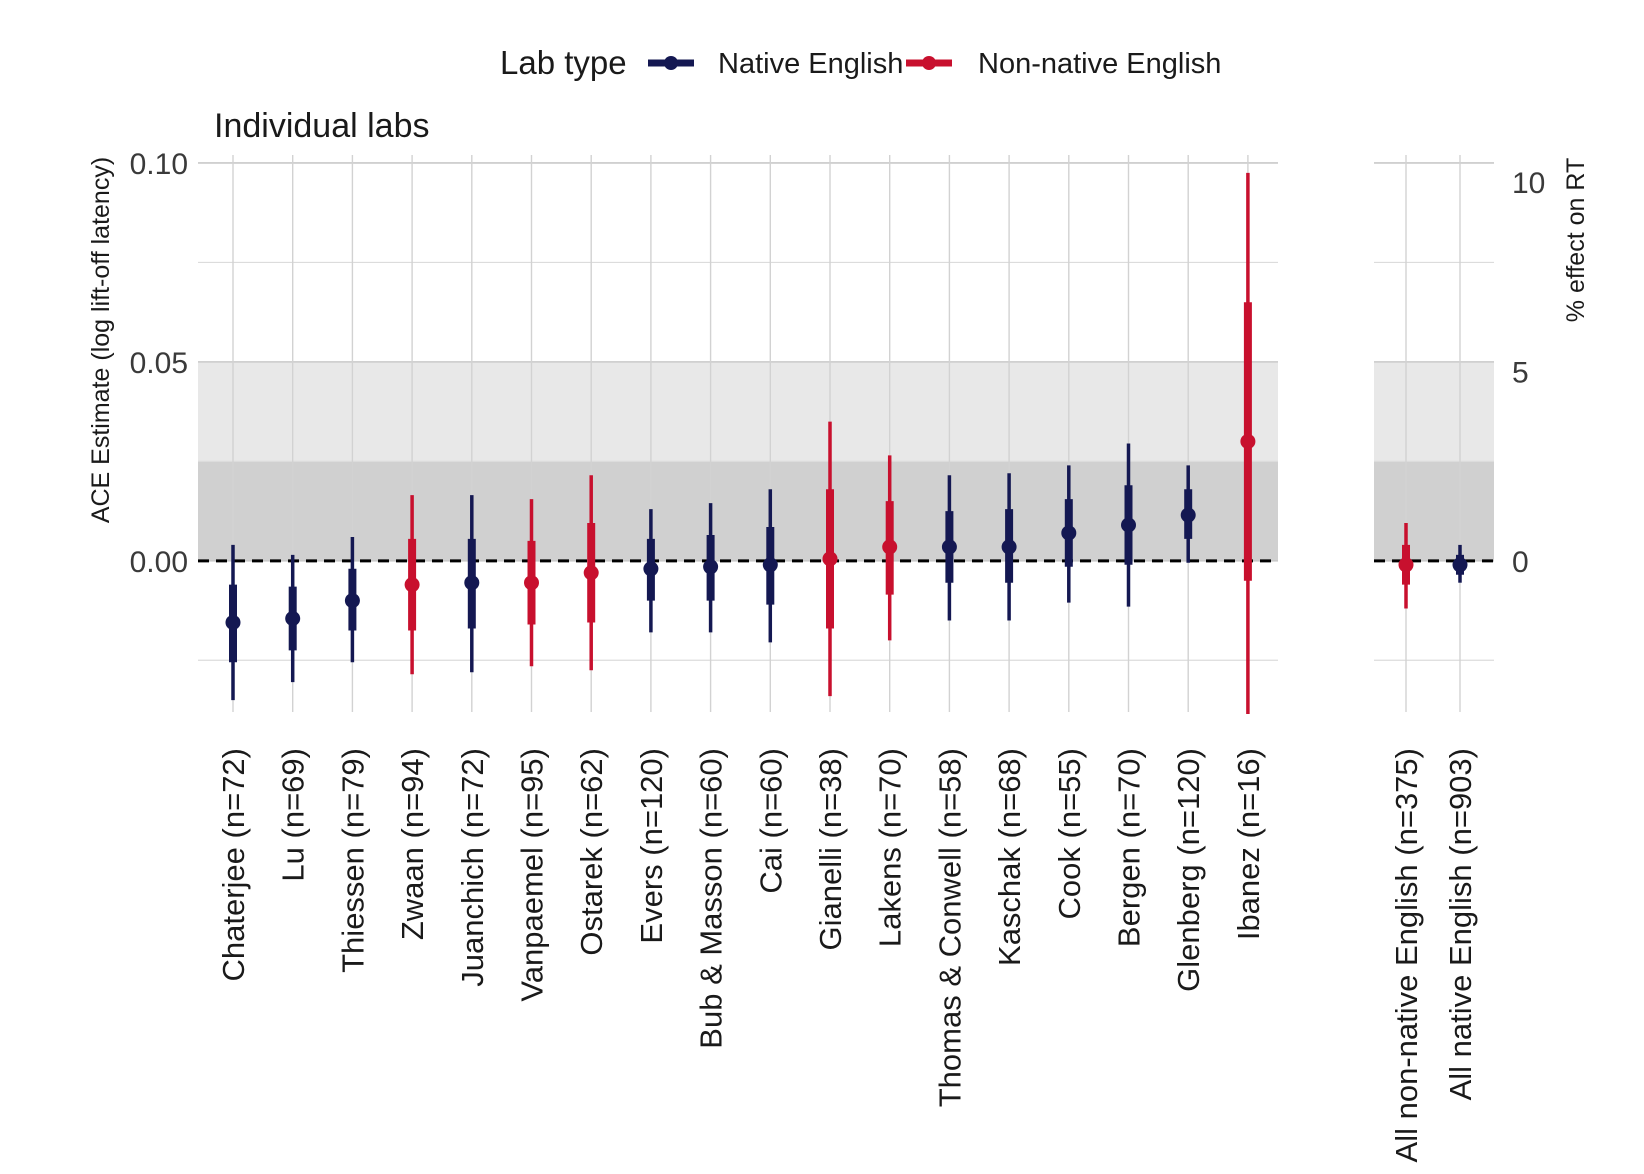  Describe the element at coordinates (1188, 870) in the screenshot. I see `category-label-0-16: Glenberg (n=120)` at that location.